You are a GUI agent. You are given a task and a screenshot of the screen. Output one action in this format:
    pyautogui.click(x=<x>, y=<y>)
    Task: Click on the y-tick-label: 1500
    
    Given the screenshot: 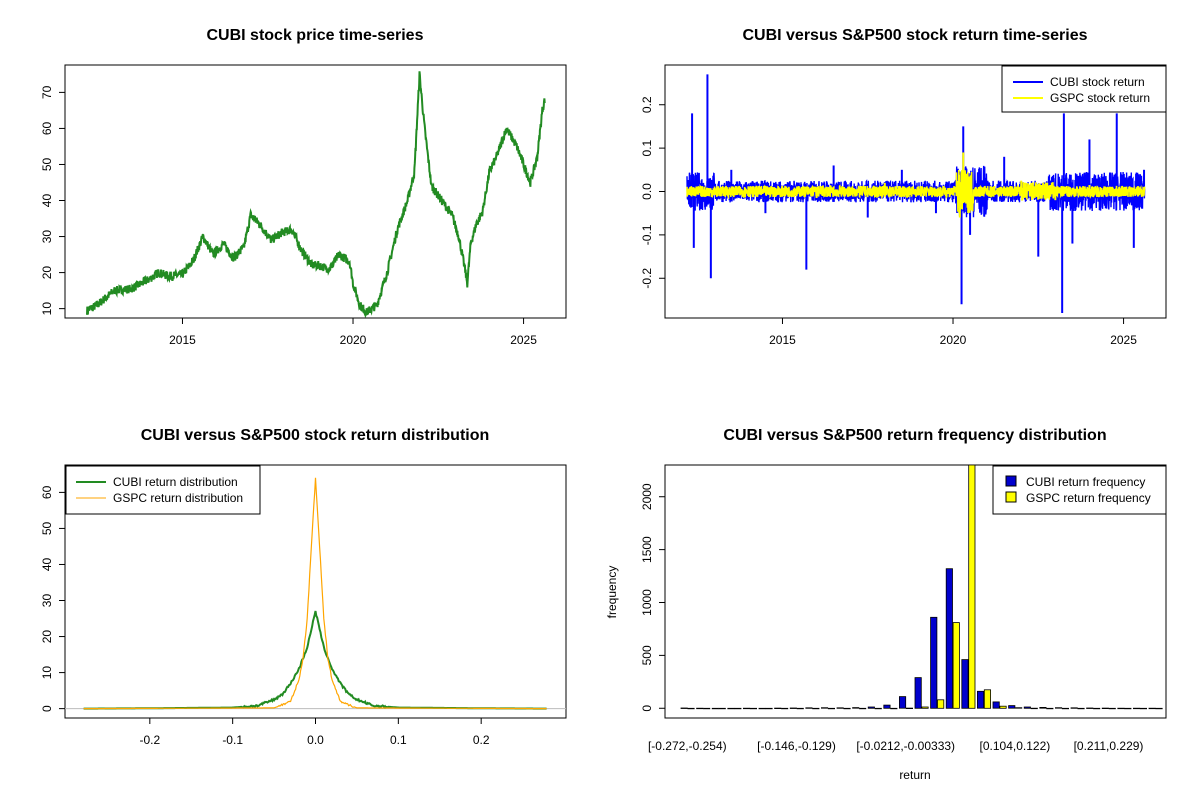 What is the action you would take?
    pyautogui.click(x=647, y=549)
    